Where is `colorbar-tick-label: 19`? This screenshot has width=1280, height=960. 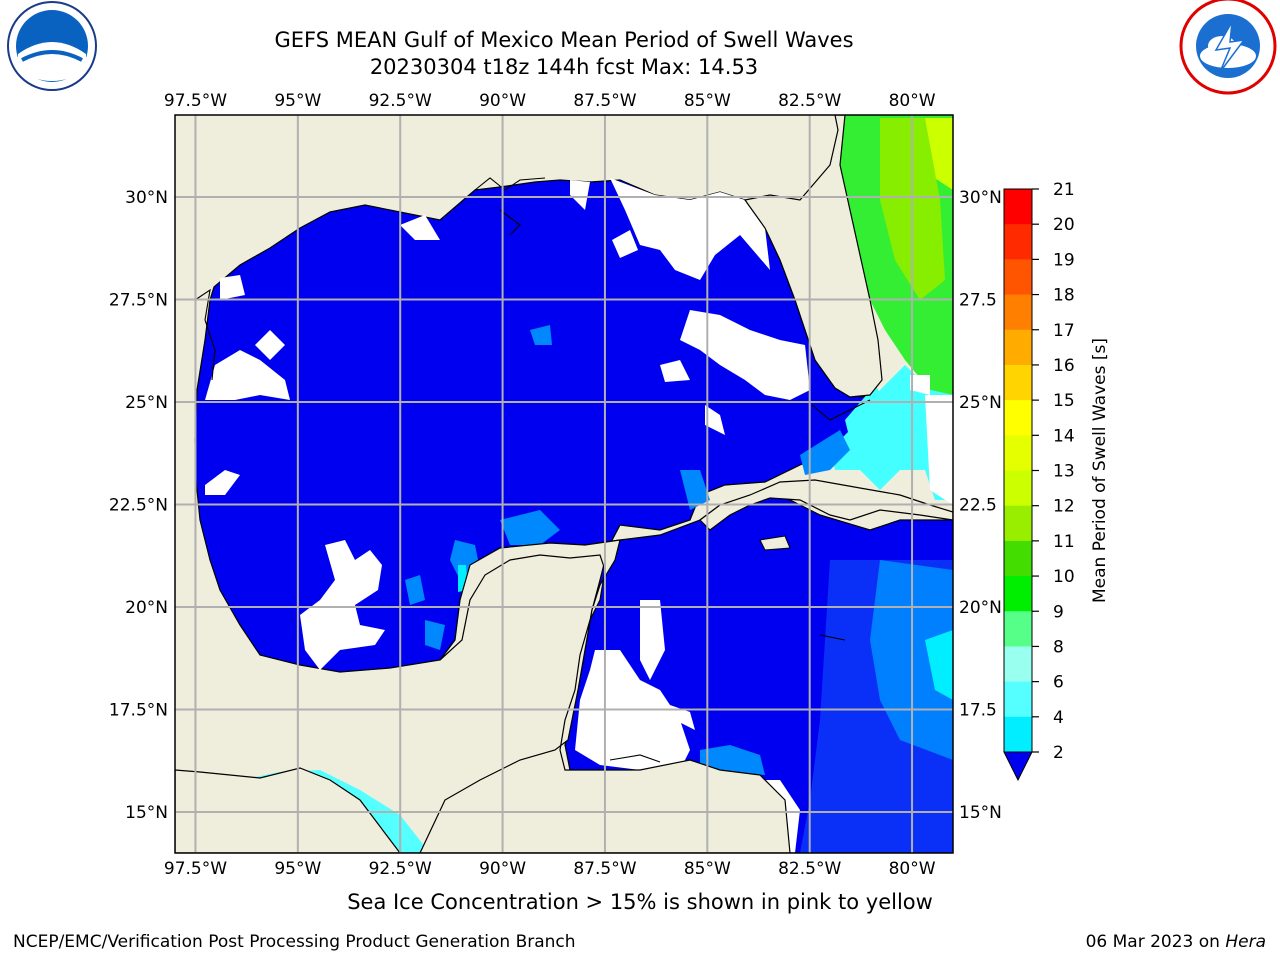 colorbar-tick-label: 19 is located at coordinates (1064, 260).